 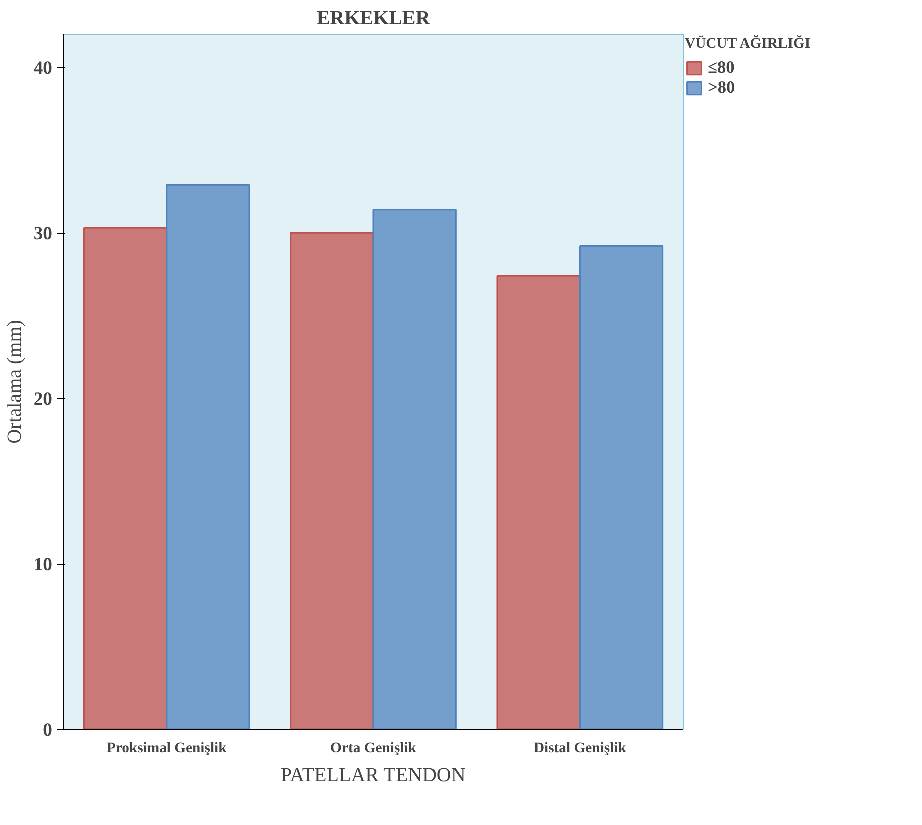 What do you see at coordinates (43, 565) in the screenshot?
I see `y-tick-label: 10` at bounding box center [43, 565].